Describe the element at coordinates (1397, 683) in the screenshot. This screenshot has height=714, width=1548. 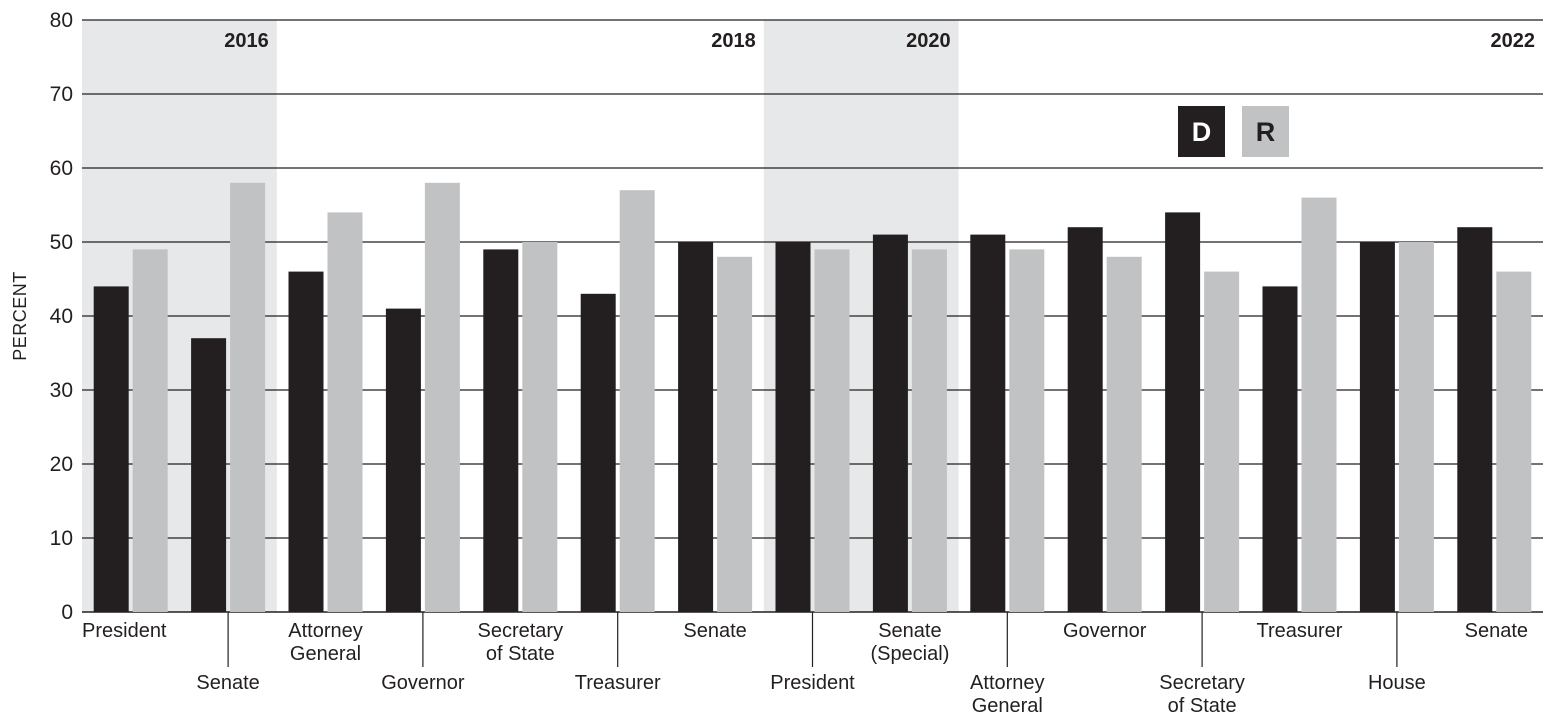
I see `category-label: House` at that location.